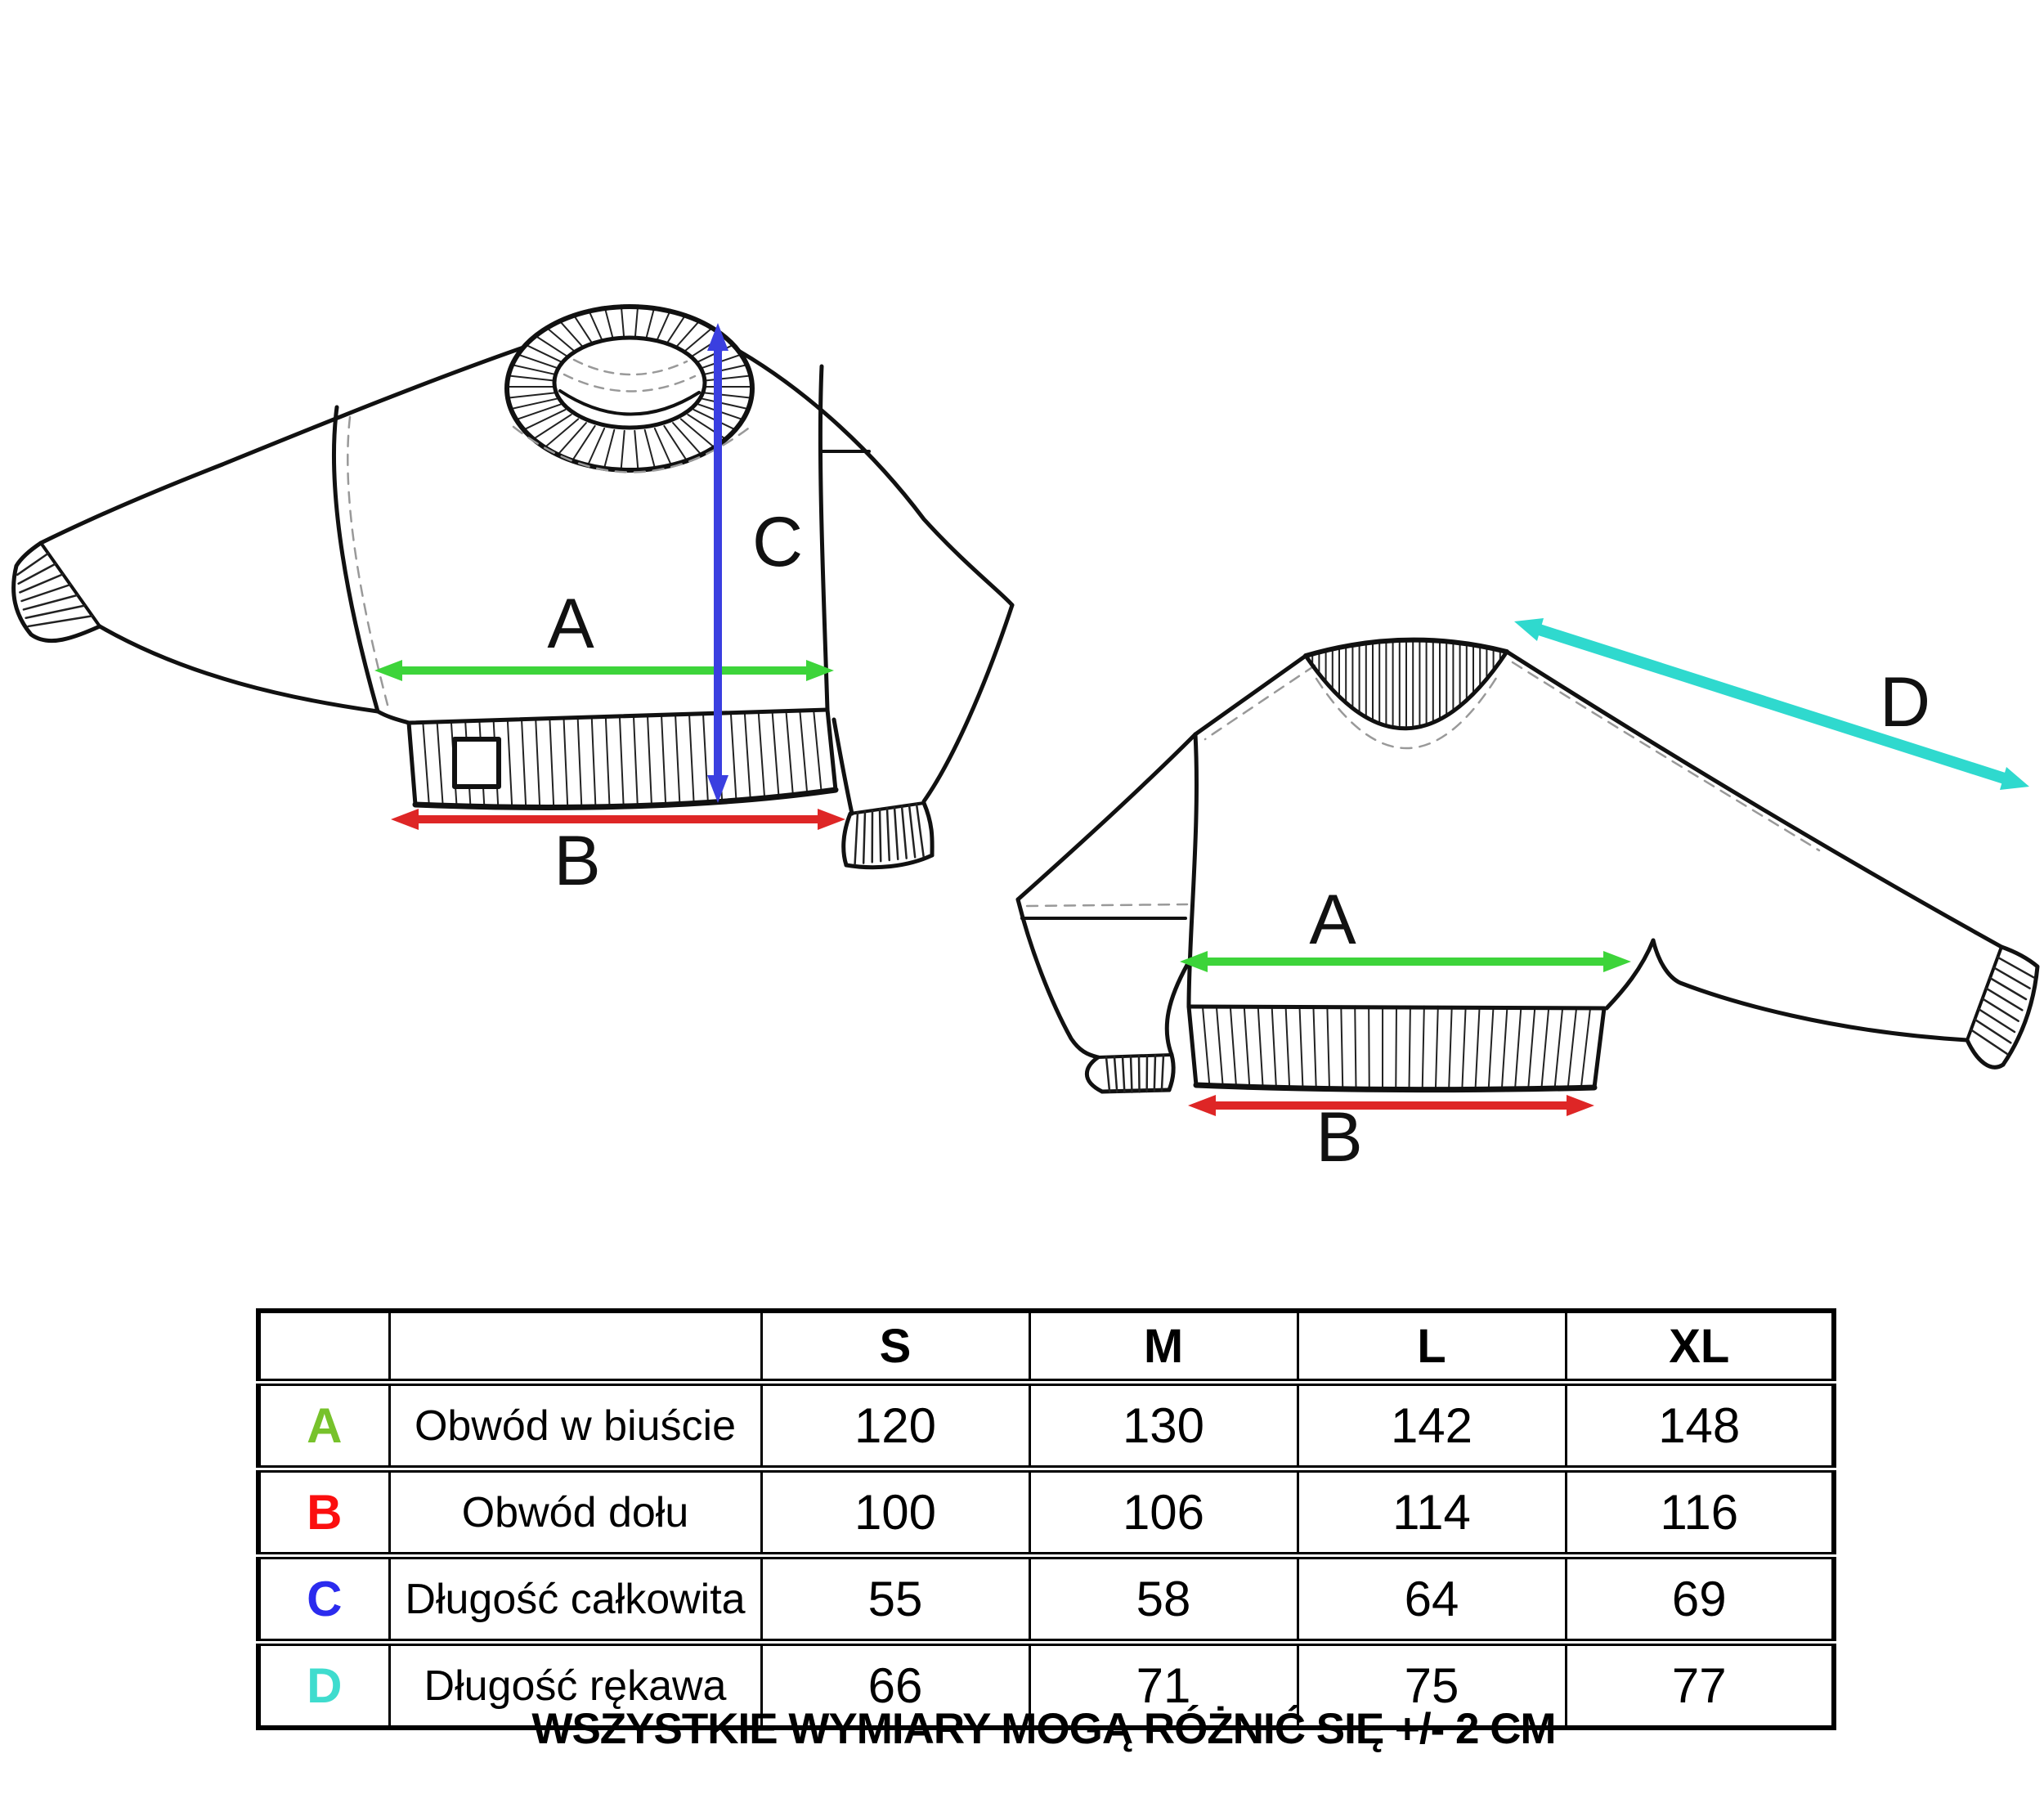  What do you see at coordinates (895, 1424) in the screenshot?
I see `value-cell-A-S: 120` at bounding box center [895, 1424].